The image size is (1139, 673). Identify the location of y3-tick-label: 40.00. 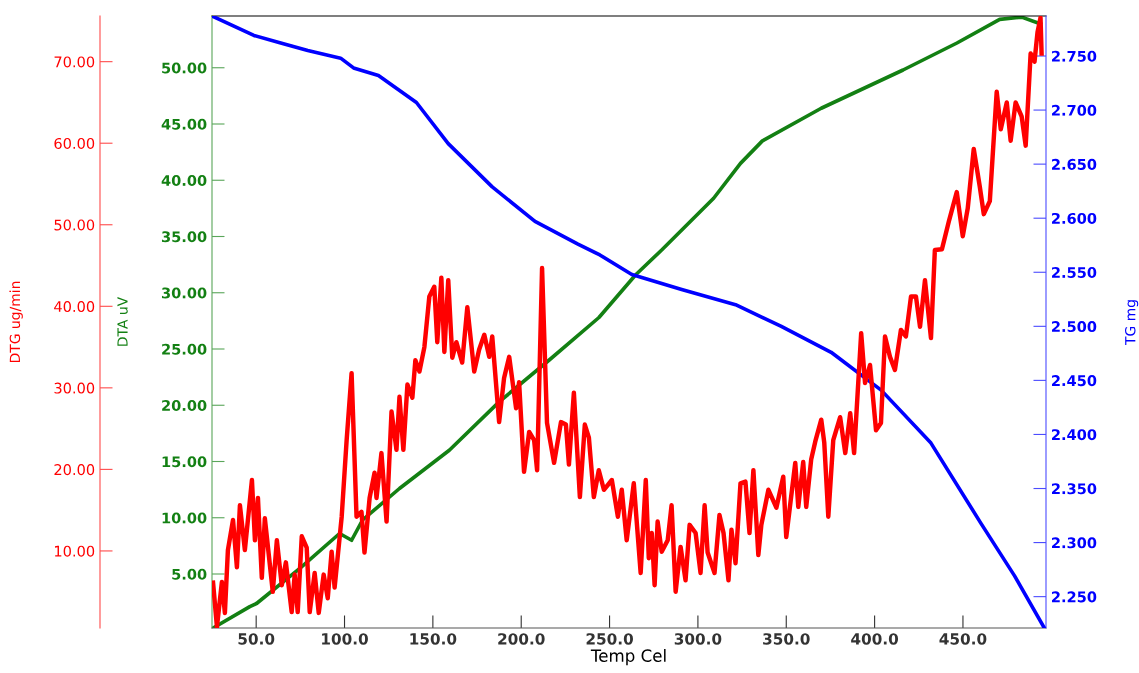
(74, 307).